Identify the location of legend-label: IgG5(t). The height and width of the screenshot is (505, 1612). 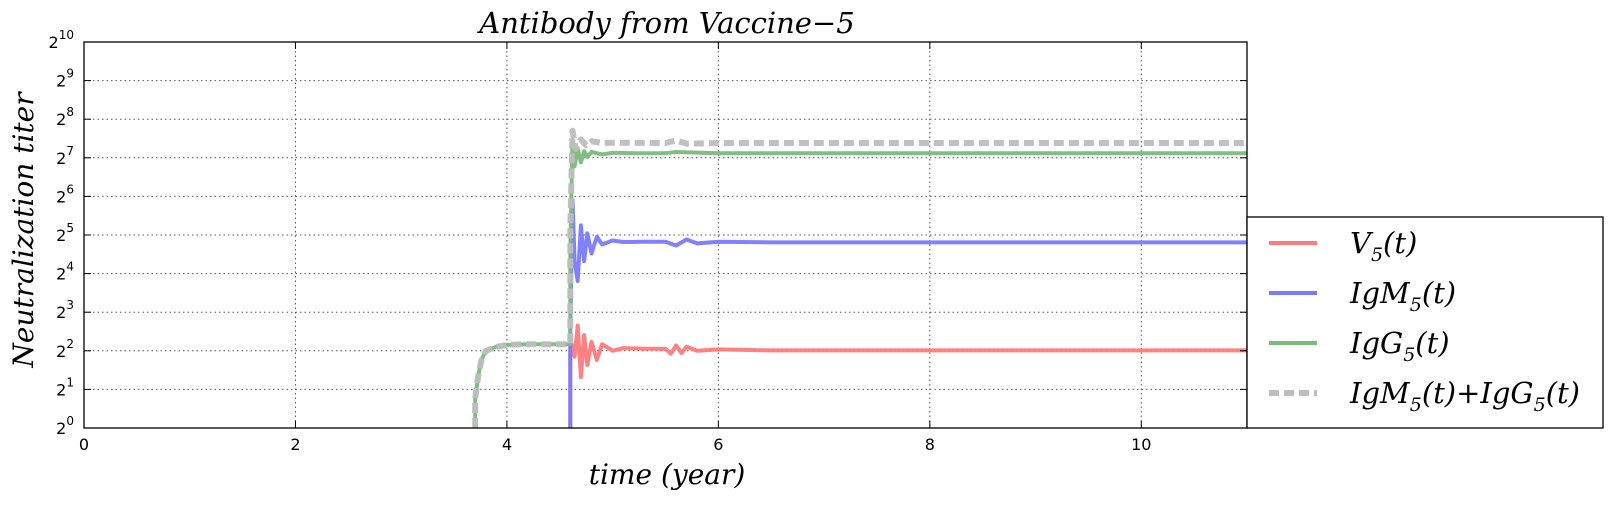
(1399, 346).